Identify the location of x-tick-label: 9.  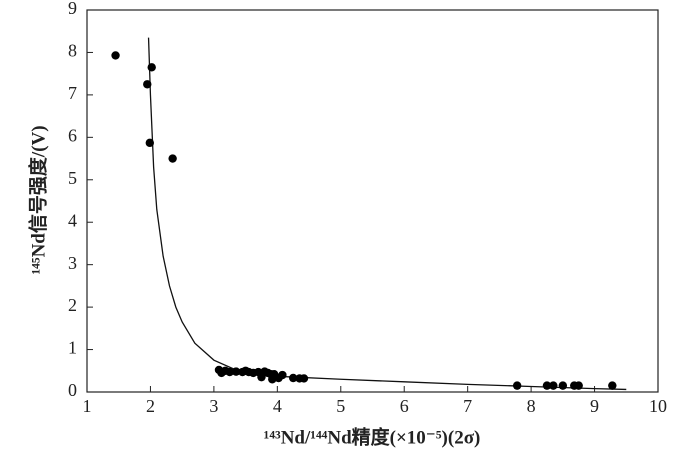
(594, 406).